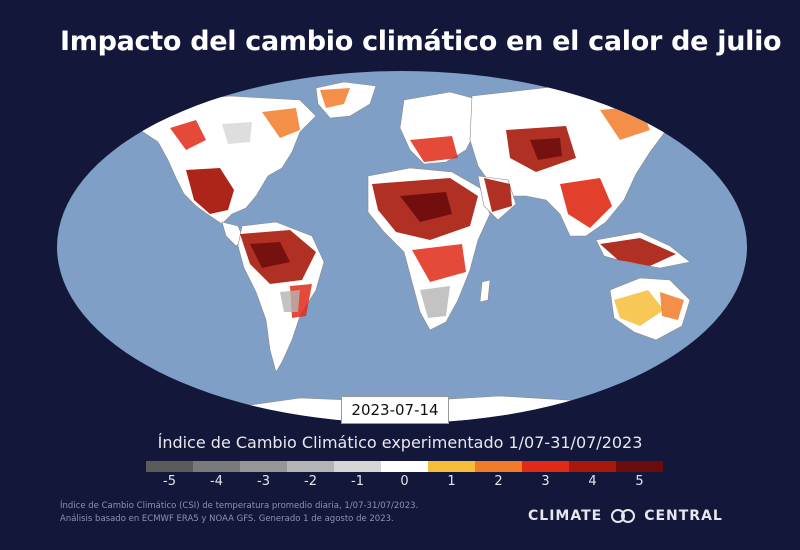 The image size is (800, 550). What do you see at coordinates (451, 481) in the screenshot?
I see `legend-tick-label: 1` at bounding box center [451, 481].